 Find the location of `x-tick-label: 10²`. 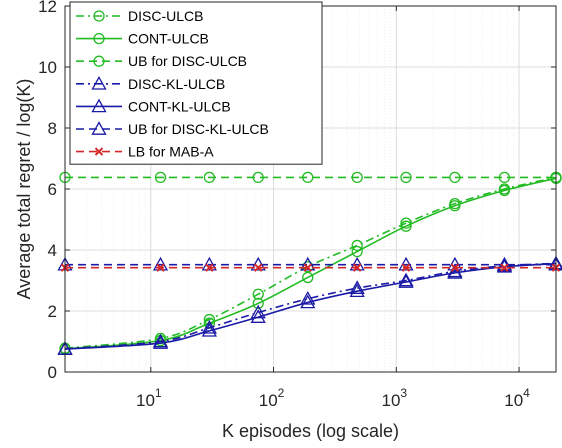

x-tick-label: 10² is located at coordinates (272, 398).